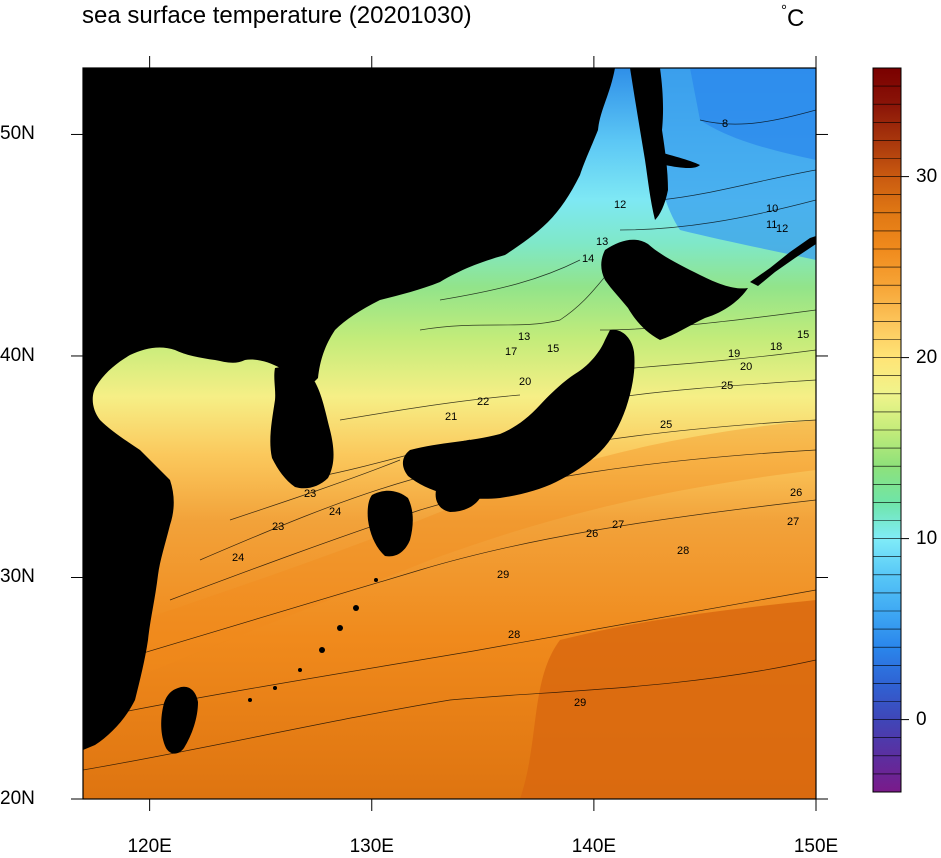 The image size is (941, 858). I want to click on colorbar-tick-label: 30, so click(927, 176).